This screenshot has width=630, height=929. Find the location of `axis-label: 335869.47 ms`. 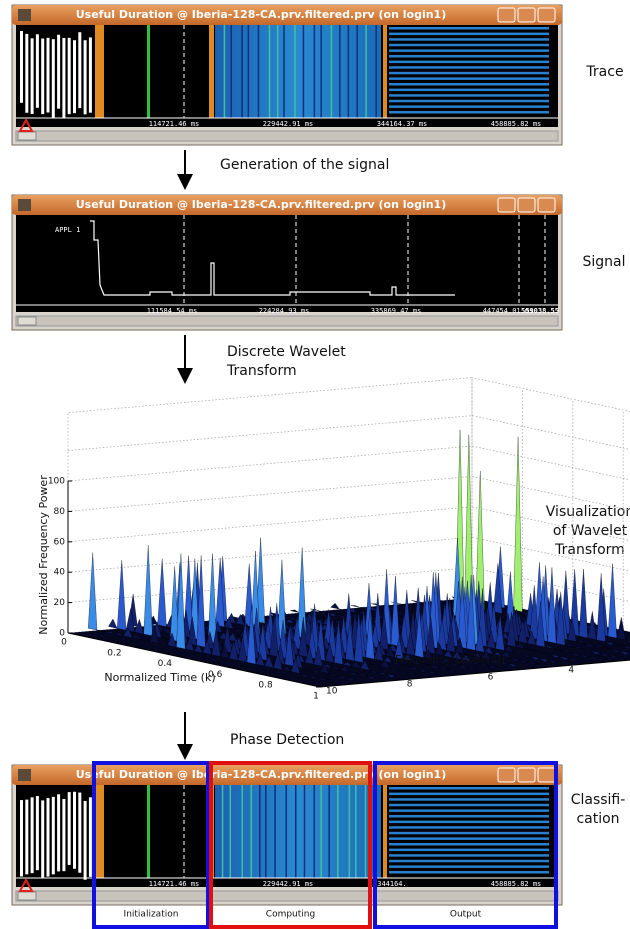

axis-label: 335869.47 ms is located at coordinates (396, 311).